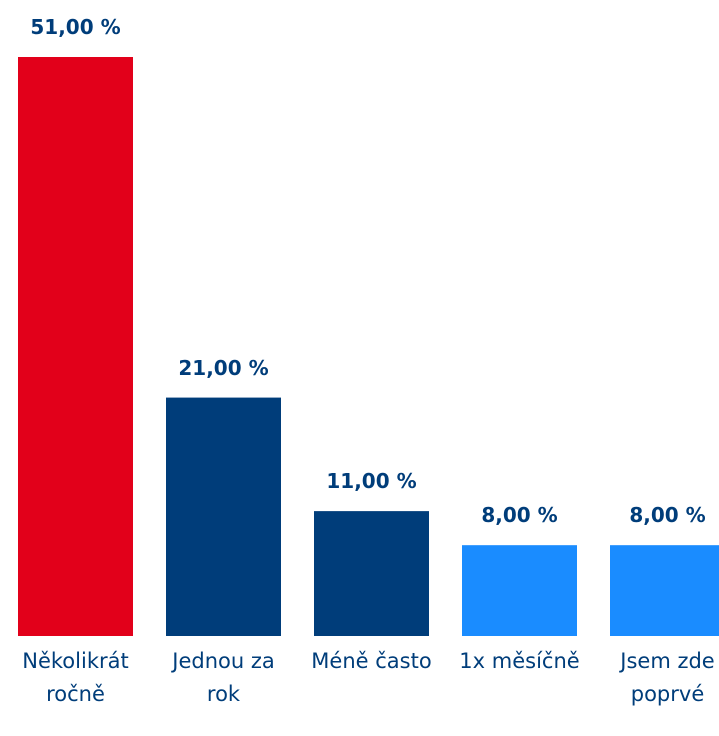 The image size is (719, 736). What do you see at coordinates (667, 677) in the screenshot?
I see `x-tick-label: Jsem zde poprvé` at bounding box center [667, 677].